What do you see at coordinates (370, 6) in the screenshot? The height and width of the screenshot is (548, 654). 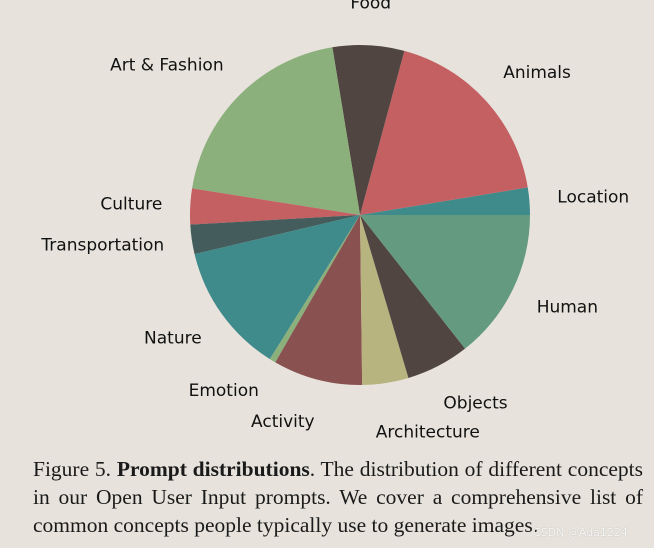 I see `label-food: Food` at bounding box center [370, 6].